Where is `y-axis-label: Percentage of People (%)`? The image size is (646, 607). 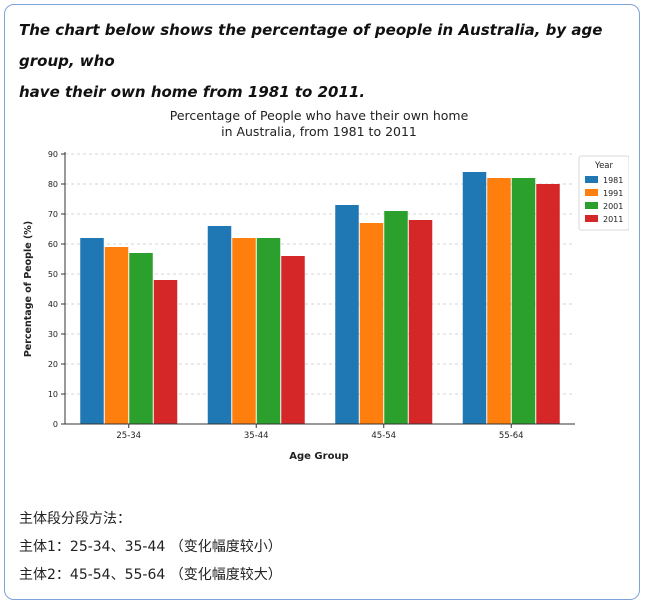
y-axis-label: Percentage of People (%) is located at coordinates (28, 289).